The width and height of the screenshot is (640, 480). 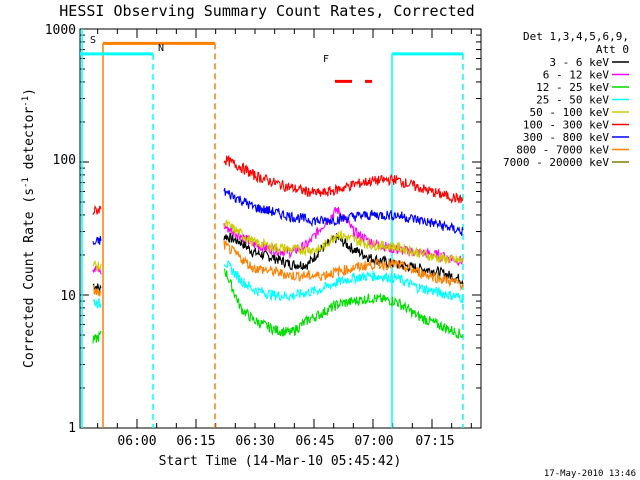 I want to click on x-tick-label-0700: 07:00, so click(x=373, y=441).